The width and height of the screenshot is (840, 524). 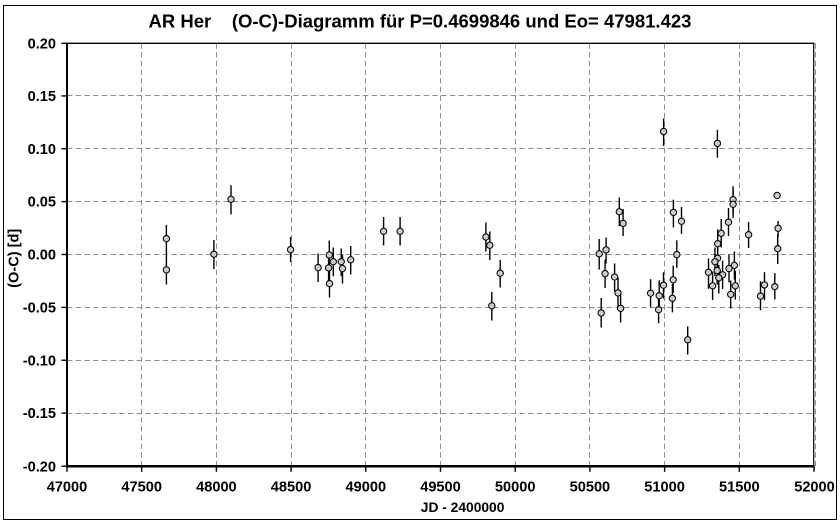 What do you see at coordinates (67, 488) in the screenshot?
I see `svg-text: 47000` at bounding box center [67, 488].